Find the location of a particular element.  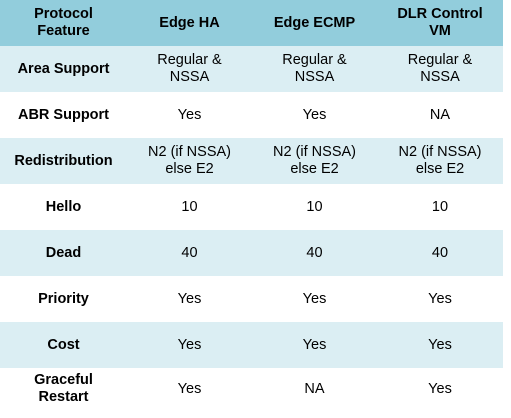

cell-edge-ecmp: NA is located at coordinates (314, 388).